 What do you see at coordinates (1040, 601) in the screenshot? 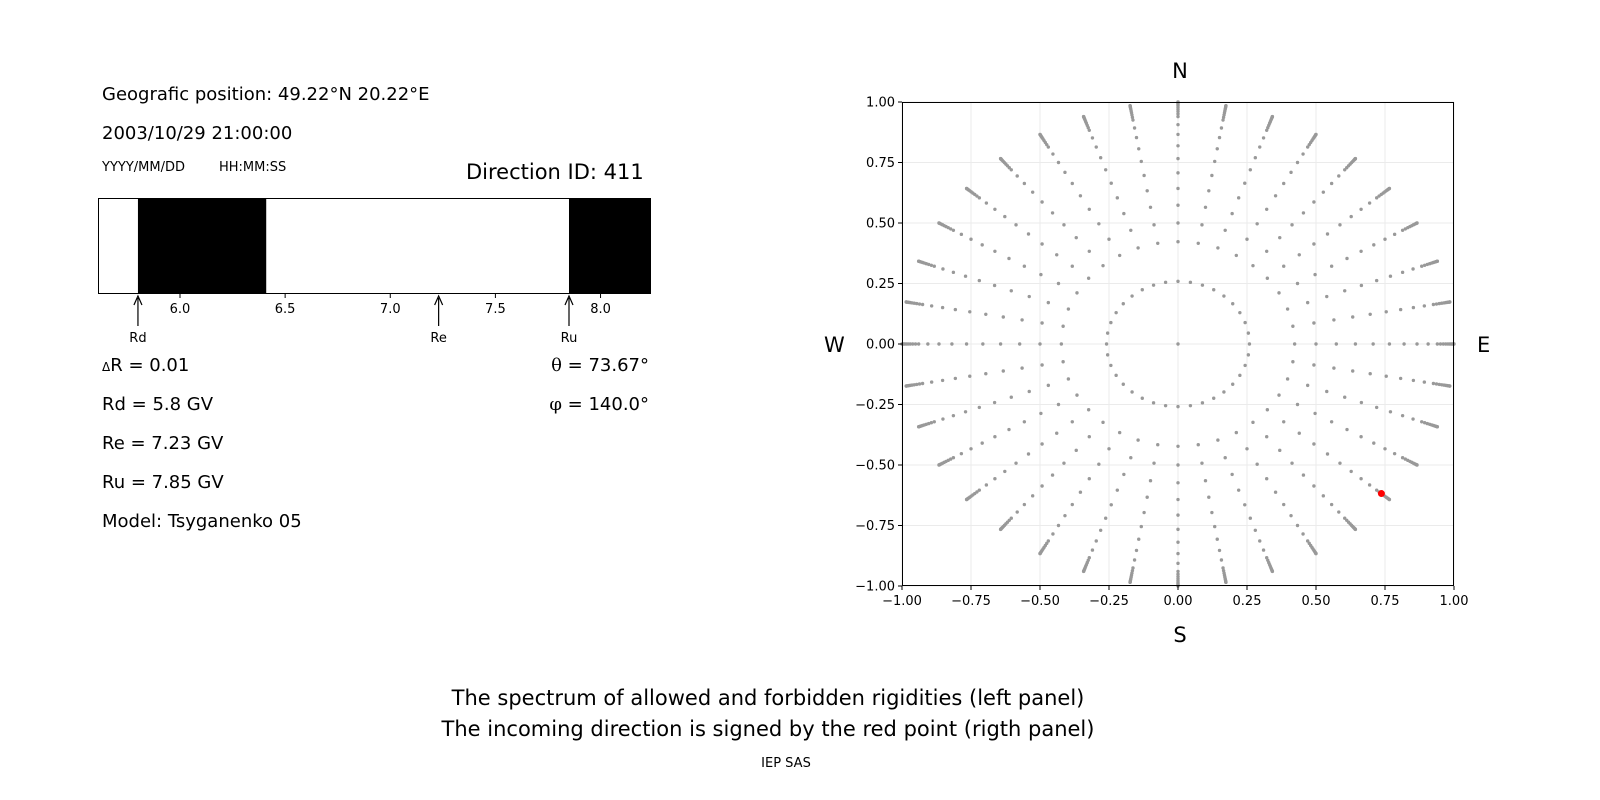
I see `x-tick-label: −0.50` at bounding box center [1040, 601].